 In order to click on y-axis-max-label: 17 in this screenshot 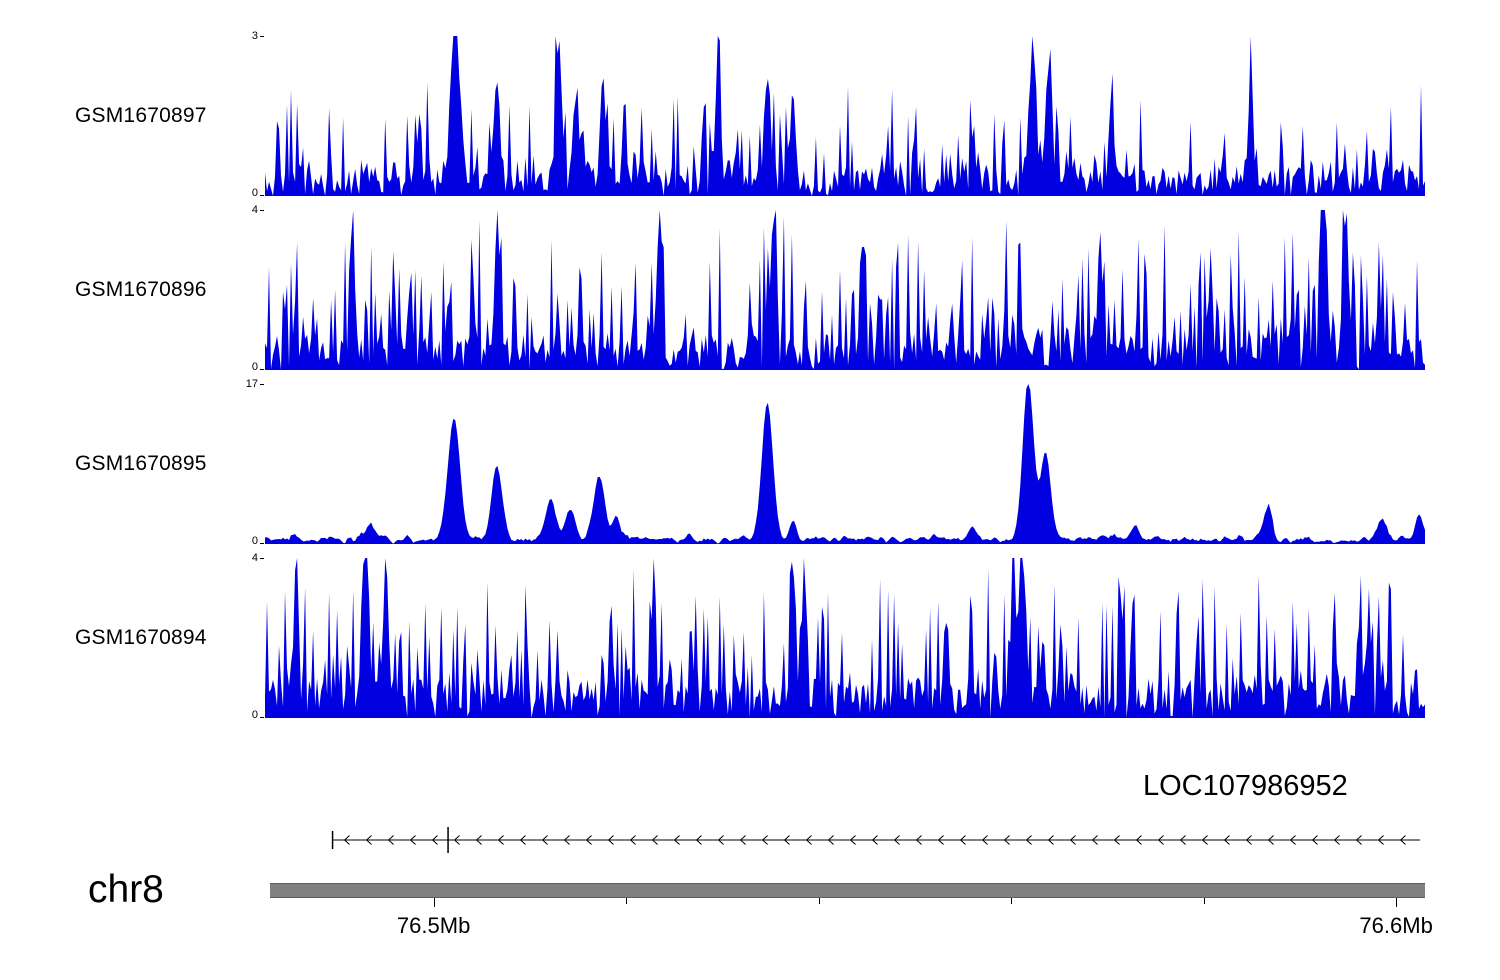, I will do `click(251, 384)`.